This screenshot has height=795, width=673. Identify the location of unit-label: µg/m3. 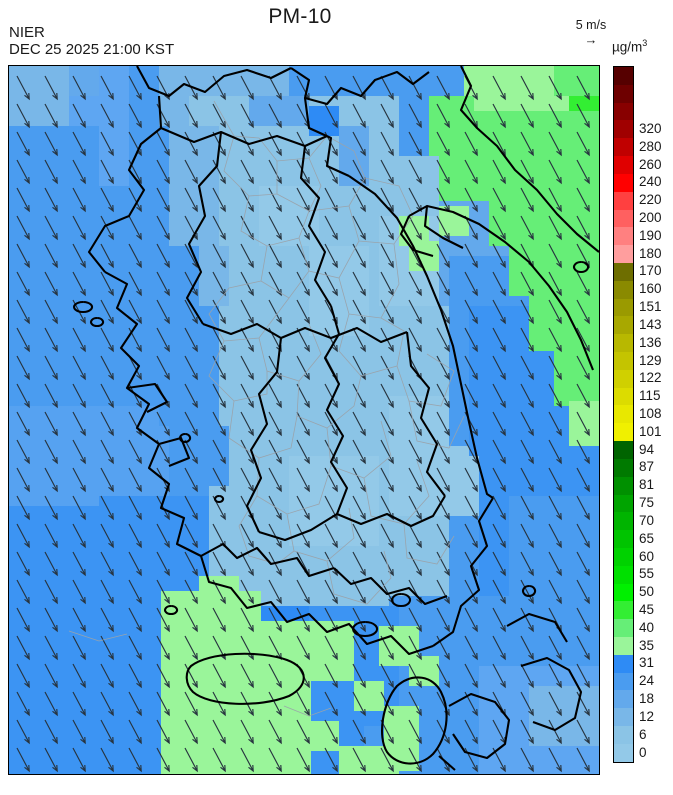
(629, 46).